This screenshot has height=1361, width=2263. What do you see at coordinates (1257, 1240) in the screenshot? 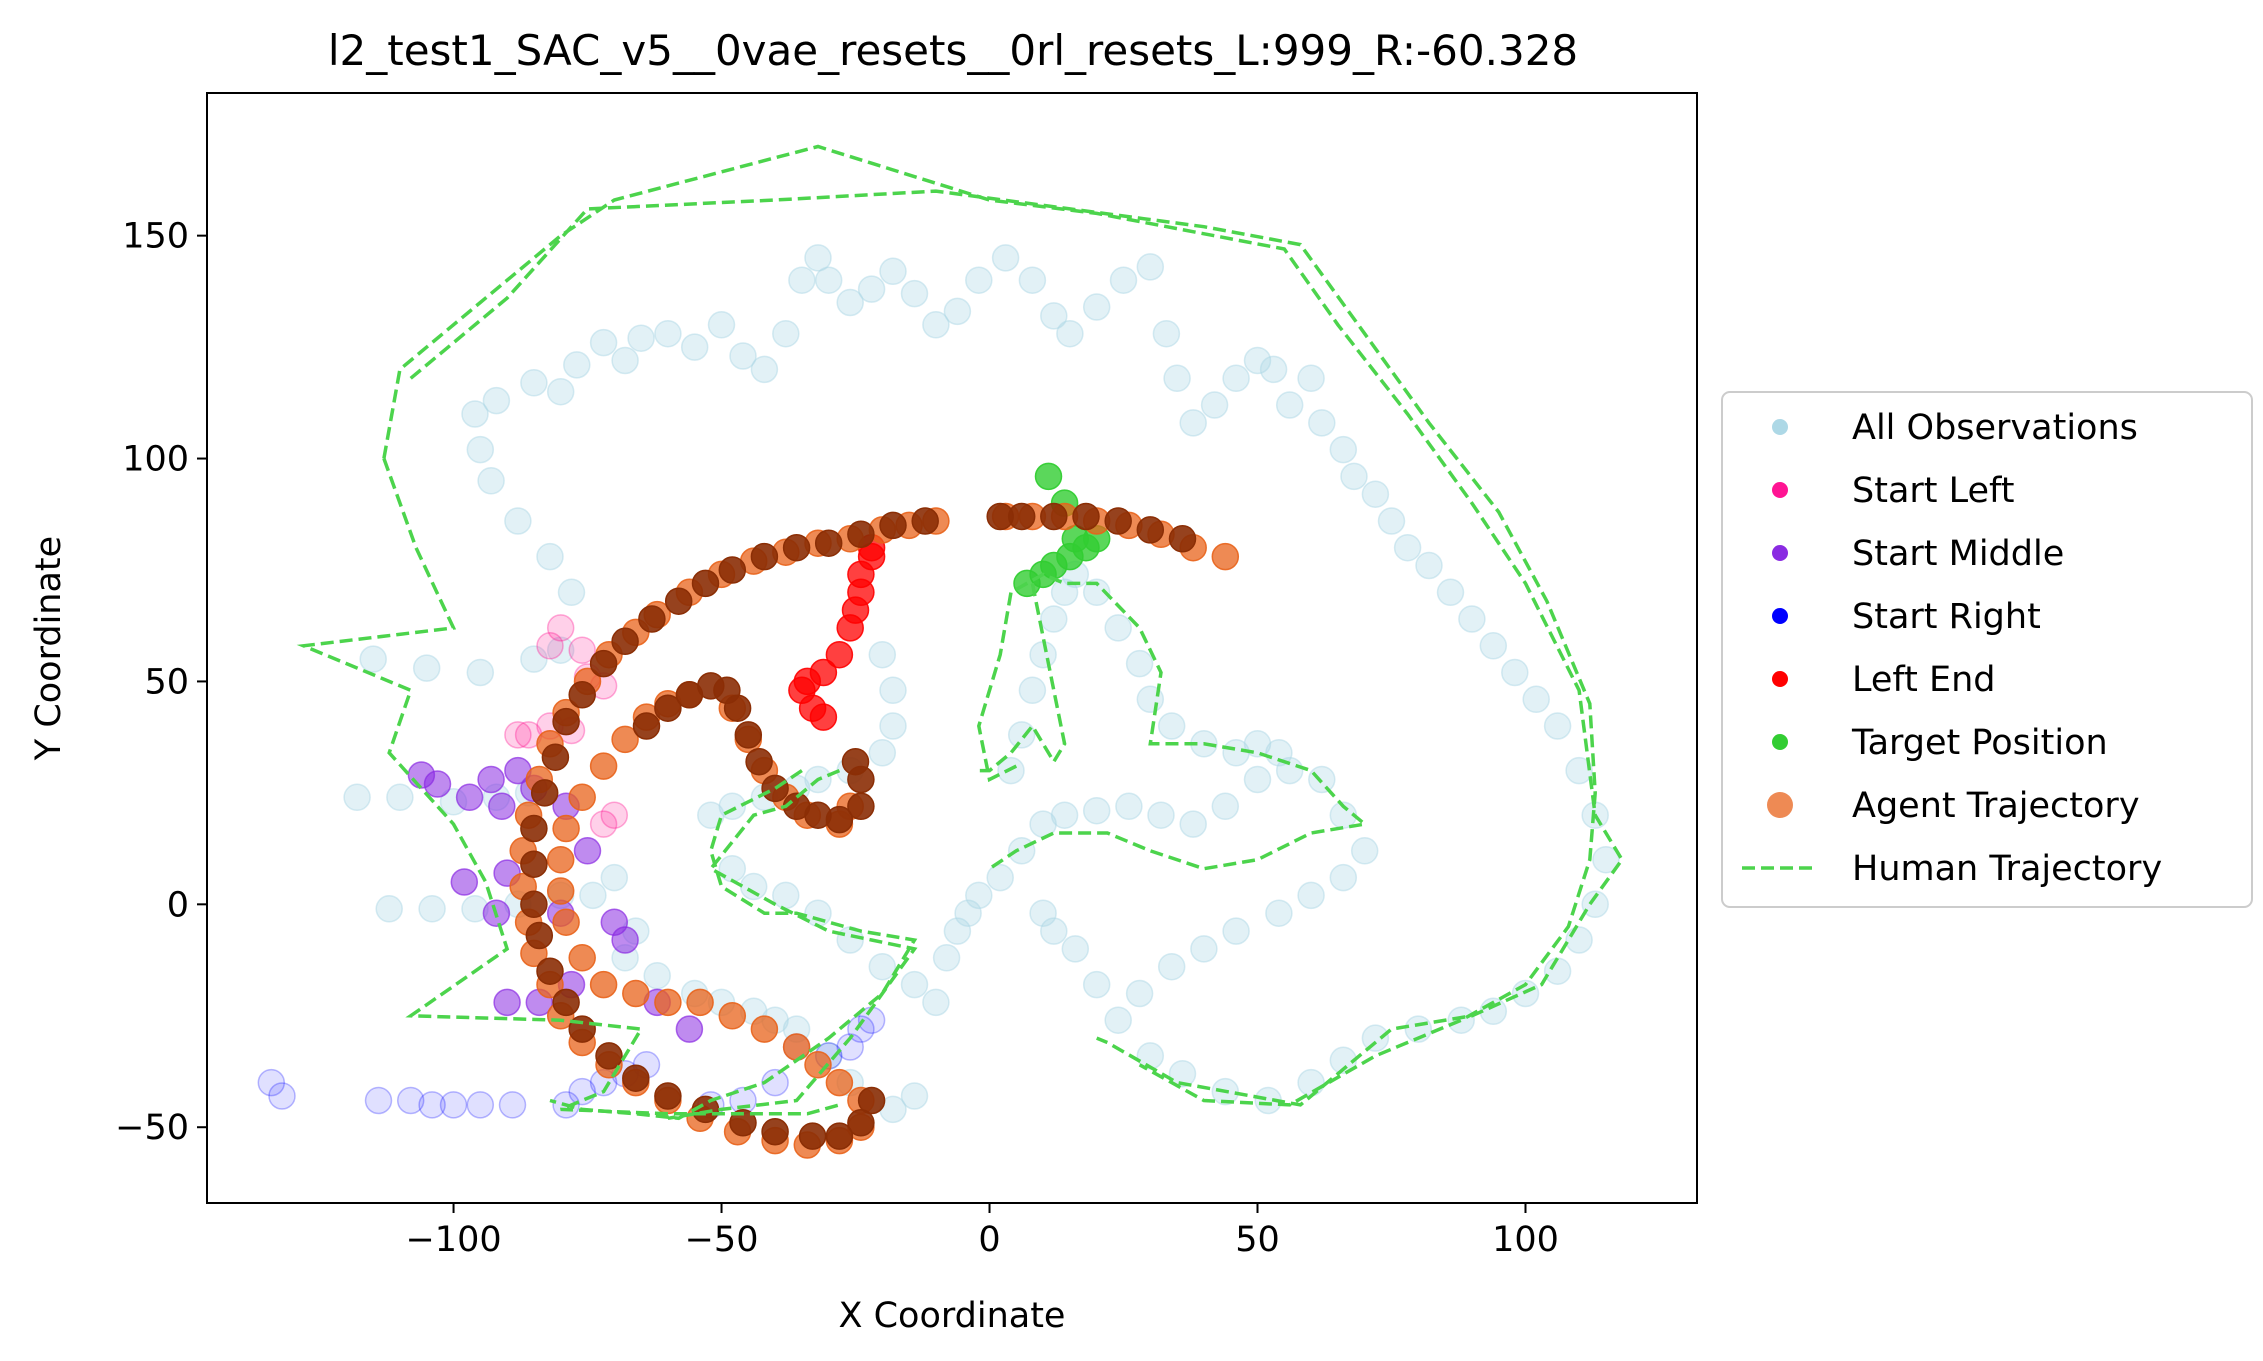
I see `x-tick-label: 50` at bounding box center [1257, 1240].